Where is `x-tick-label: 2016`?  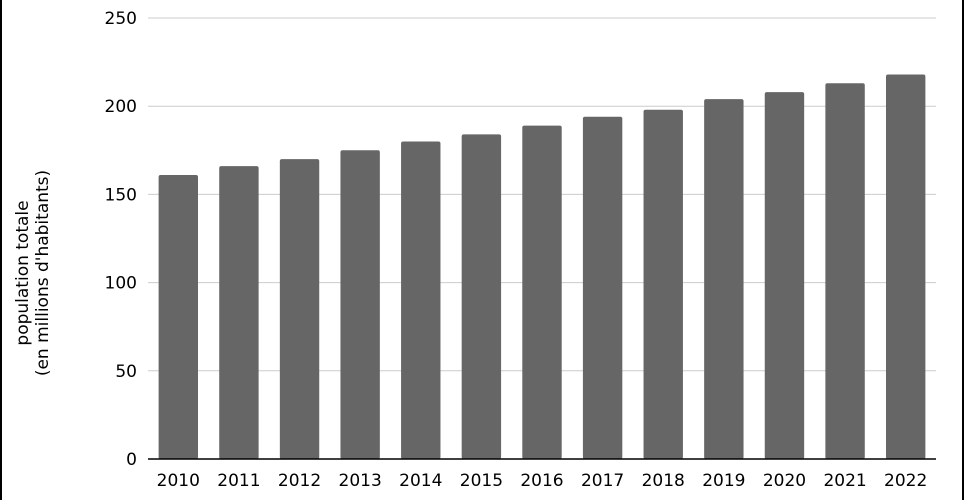 x-tick-label: 2016 is located at coordinates (541, 481).